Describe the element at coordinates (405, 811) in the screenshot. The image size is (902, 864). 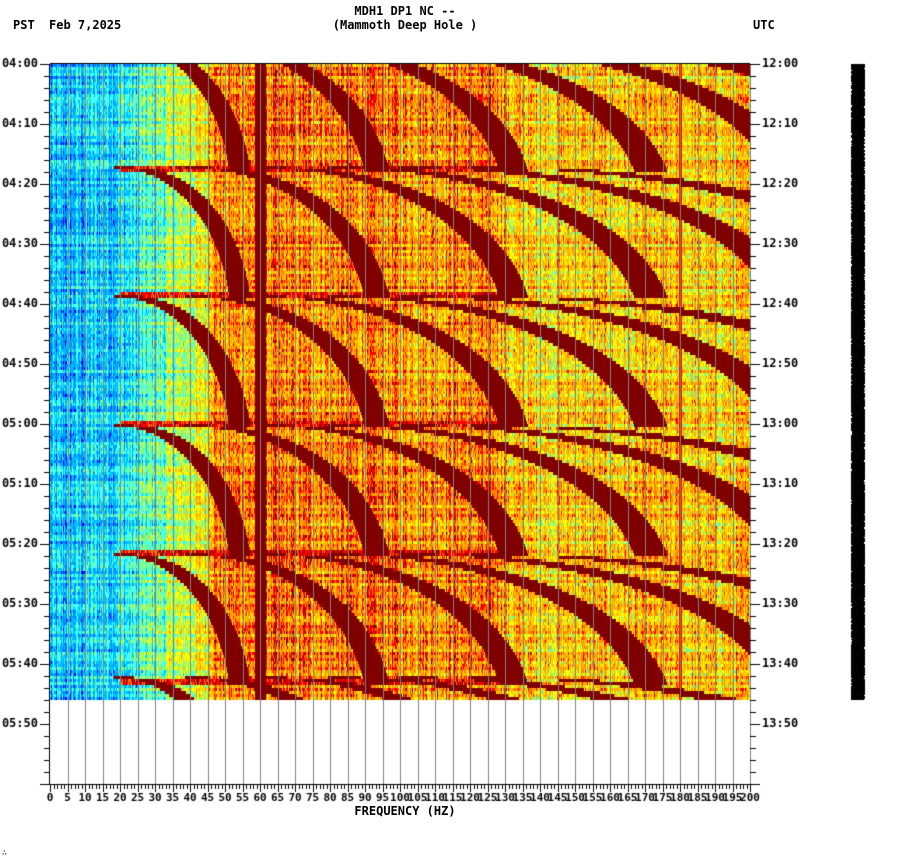
I see `x-axis-label: FREQUENCY (HZ)` at that location.